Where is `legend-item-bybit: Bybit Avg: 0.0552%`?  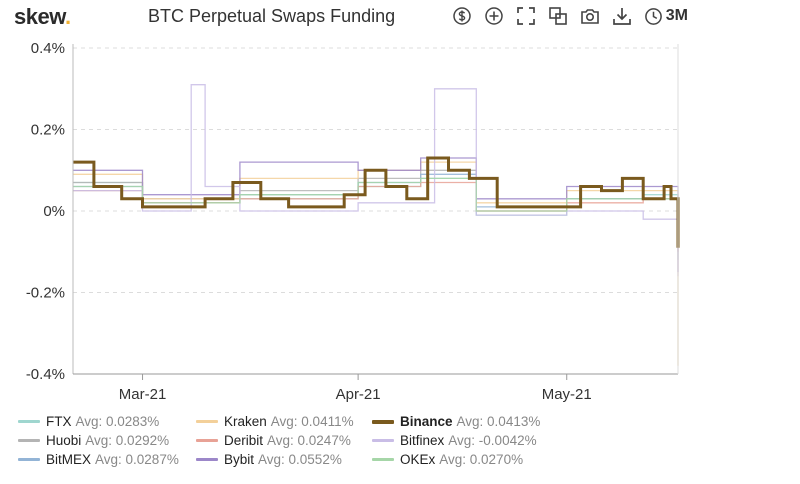 legend-item-bybit: Bybit Avg: 0.0552% is located at coordinates (284, 459).